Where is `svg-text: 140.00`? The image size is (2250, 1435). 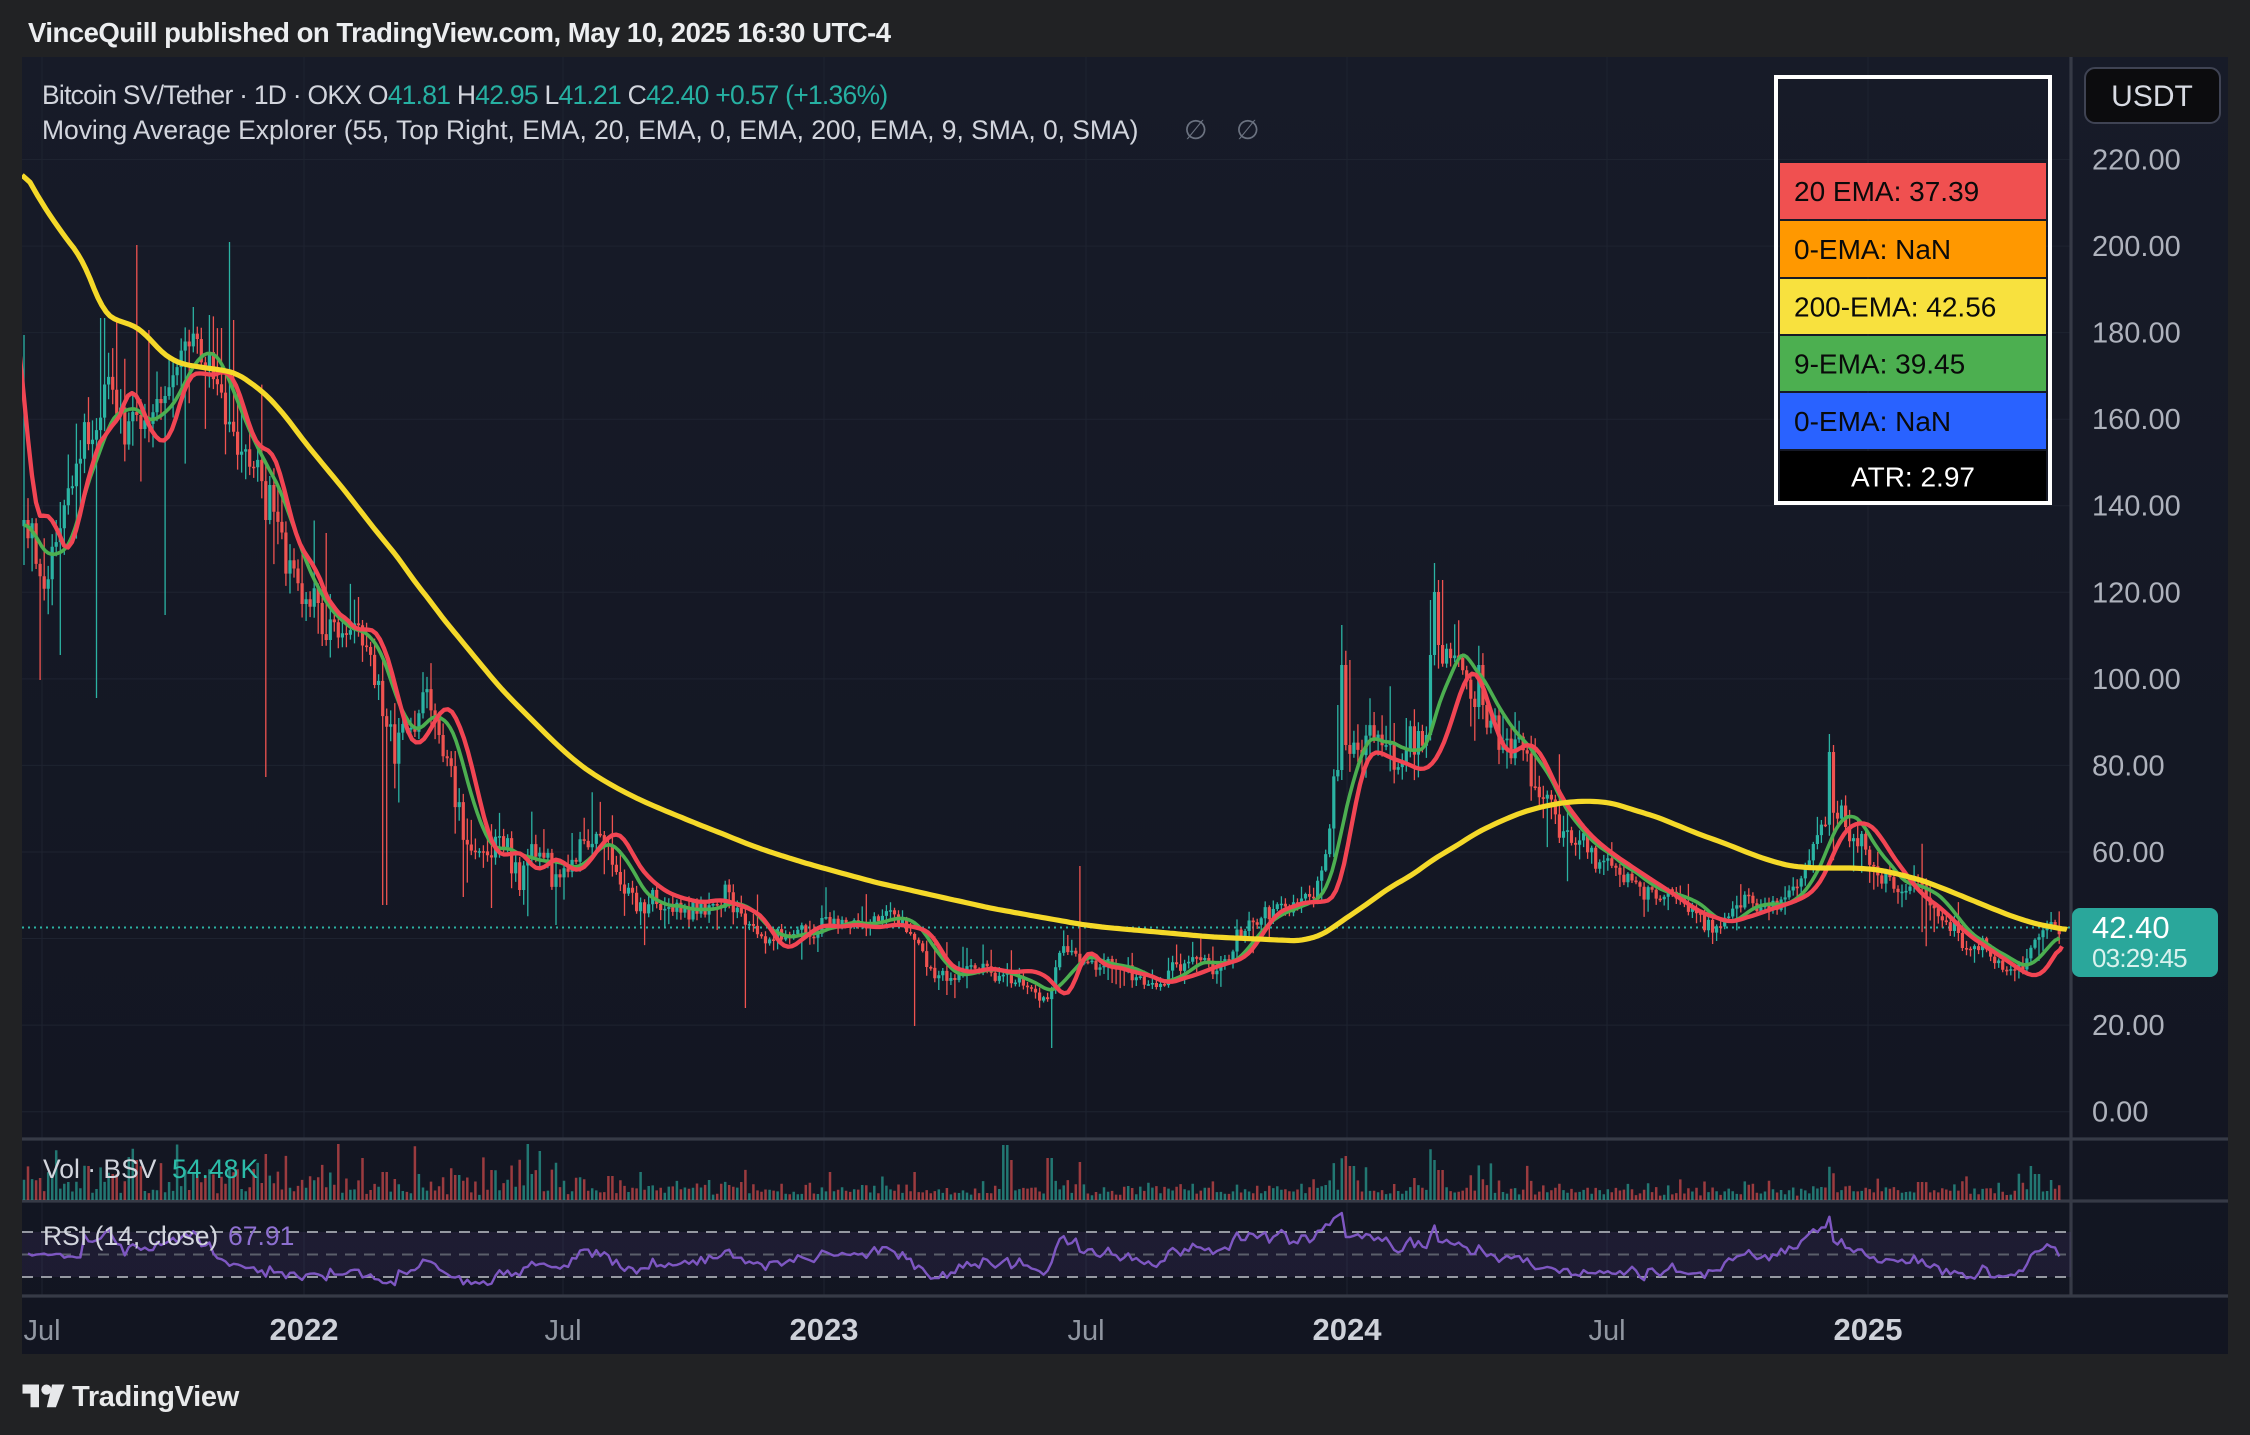 svg-text: 140.00 is located at coordinates (2136, 507).